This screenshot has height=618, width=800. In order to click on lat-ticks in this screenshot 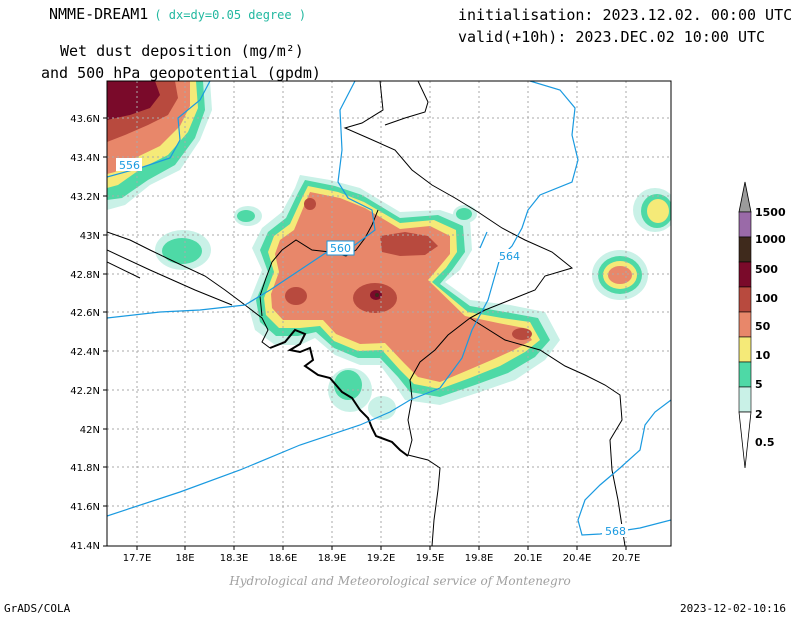, I will do `click(105, 332)`.